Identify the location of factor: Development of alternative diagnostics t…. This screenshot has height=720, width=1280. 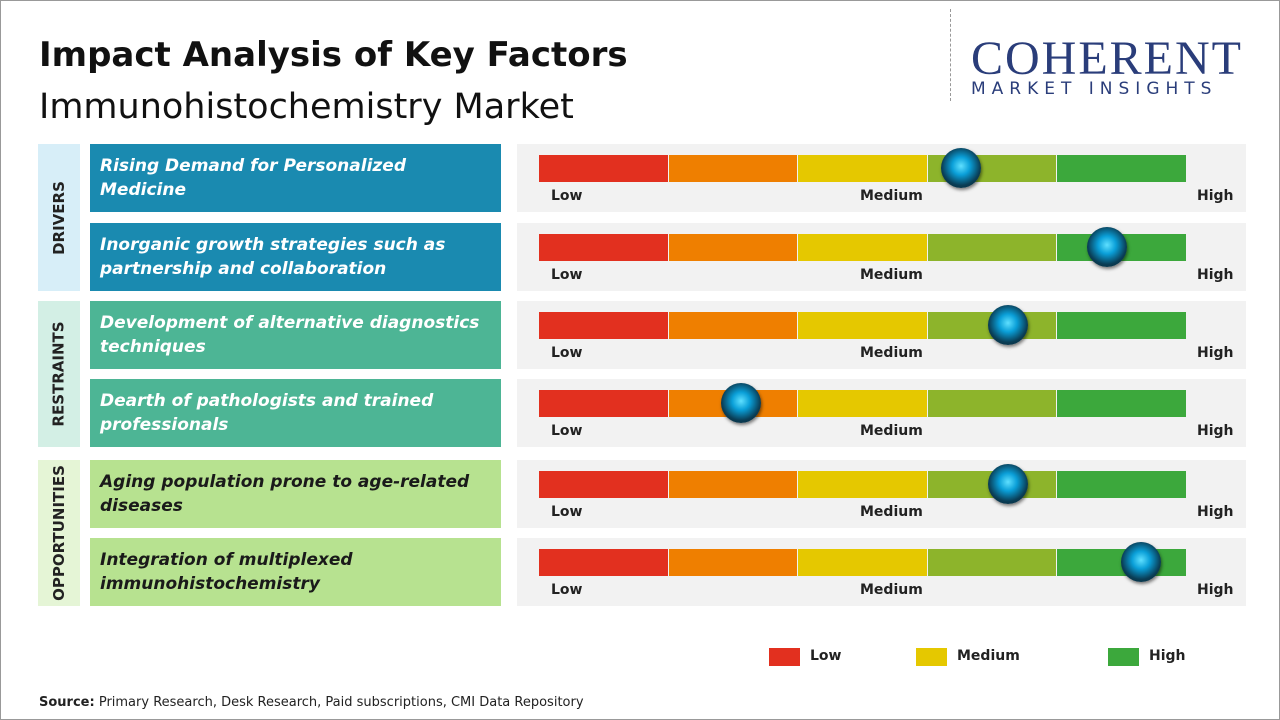
(295, 335).